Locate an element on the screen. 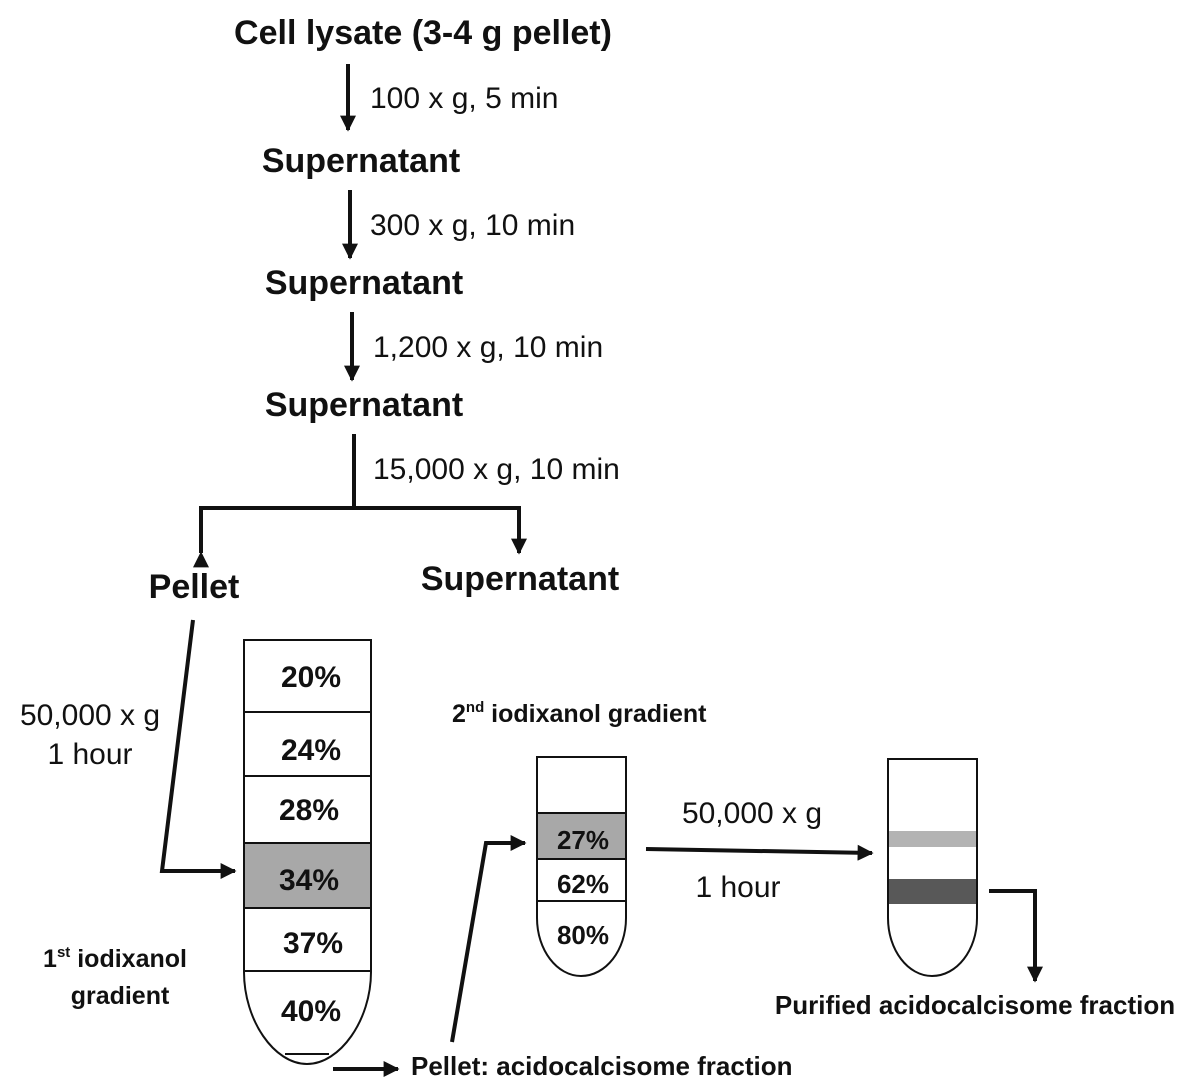 The height and width of the screenshot is (1091, 1193). gradient1-label: 1st iodixanol is located at coordinates (115, 958).